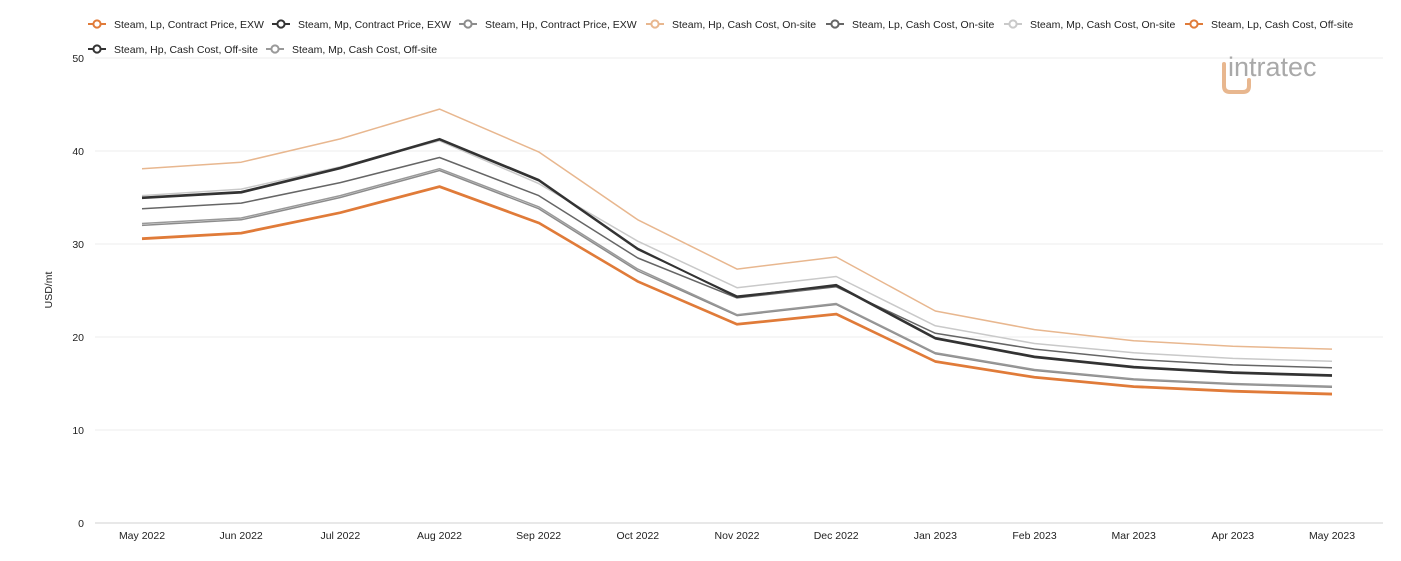 The image size is (1401, 561). Describe the element at coordinates (364, 50) in the screenshot. I see `legend-label: Steam, Mp, Cash Cost, Off-site` at that location.